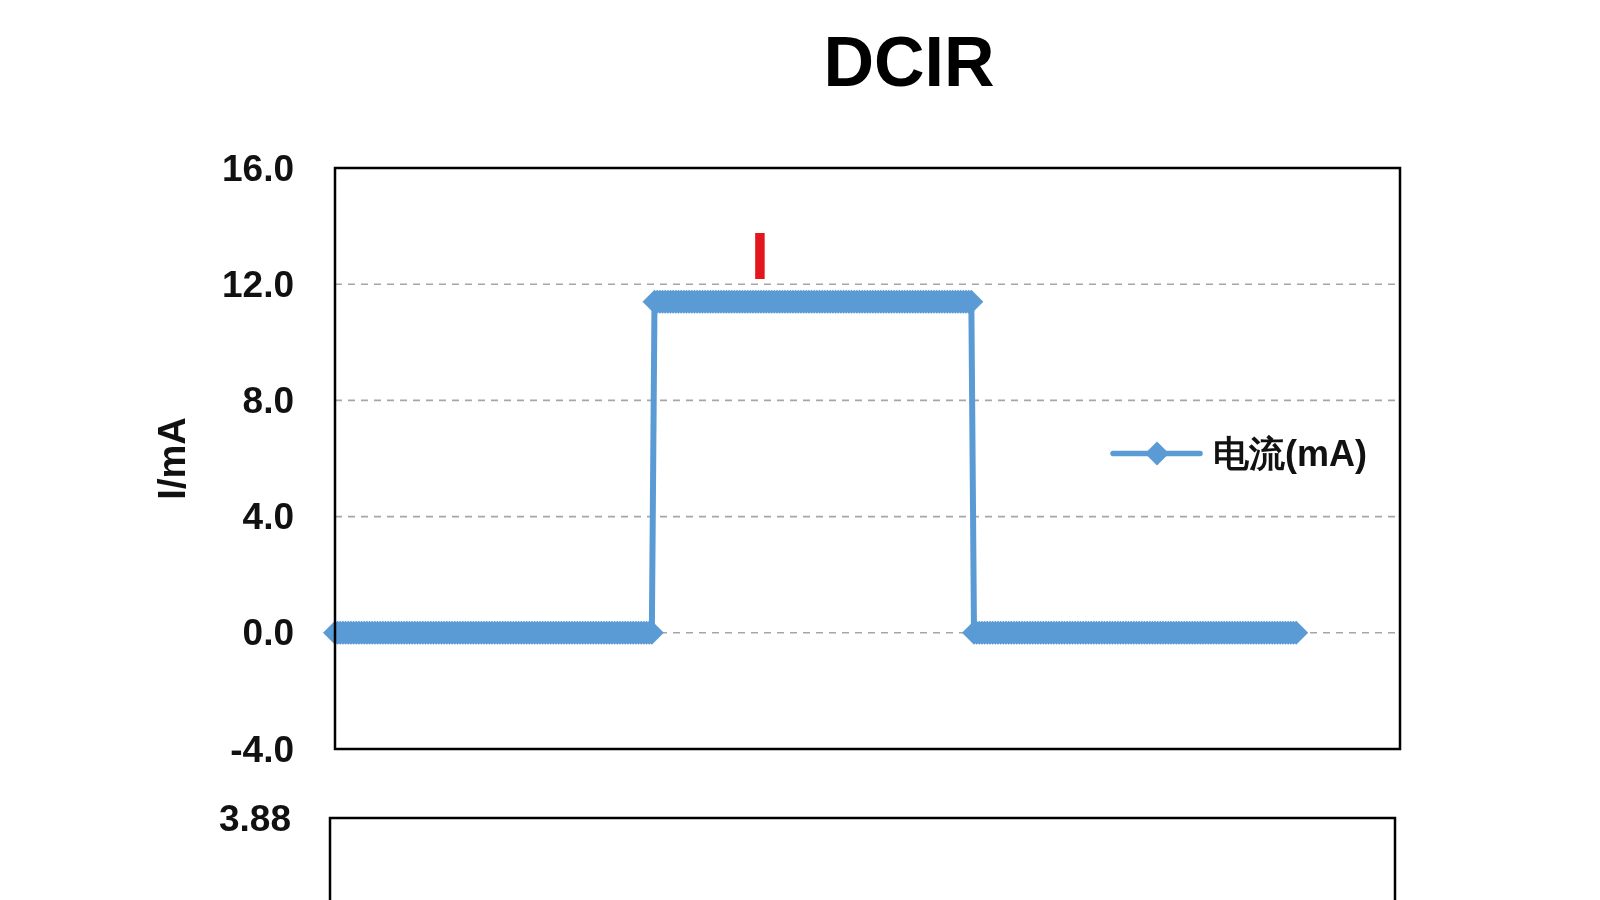 This screenshot has width=1600, height=900. Describe the element at coordinates (268, 517) in the screenshot. I see `ytick: 4.0` at that location.